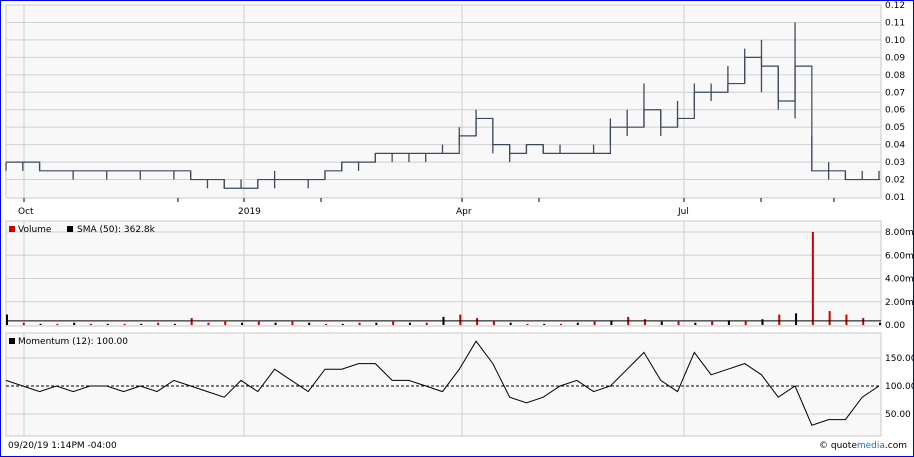 The image size is (914, 457). I want to click on x-tick-label: Apr, so click(464, 212).